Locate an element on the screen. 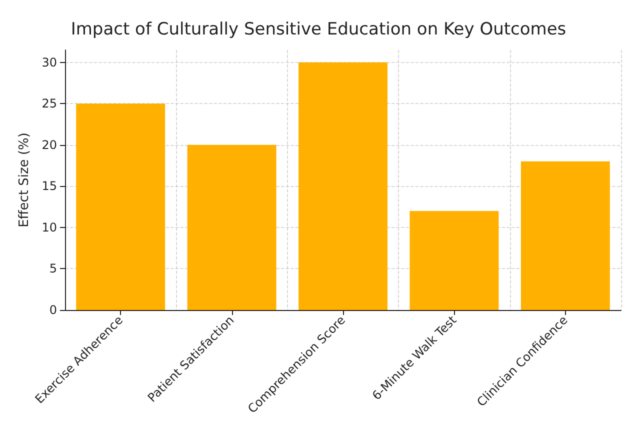 The image size is (637, 446). y-tick-label: 5 is located at coordinates (53, 269).